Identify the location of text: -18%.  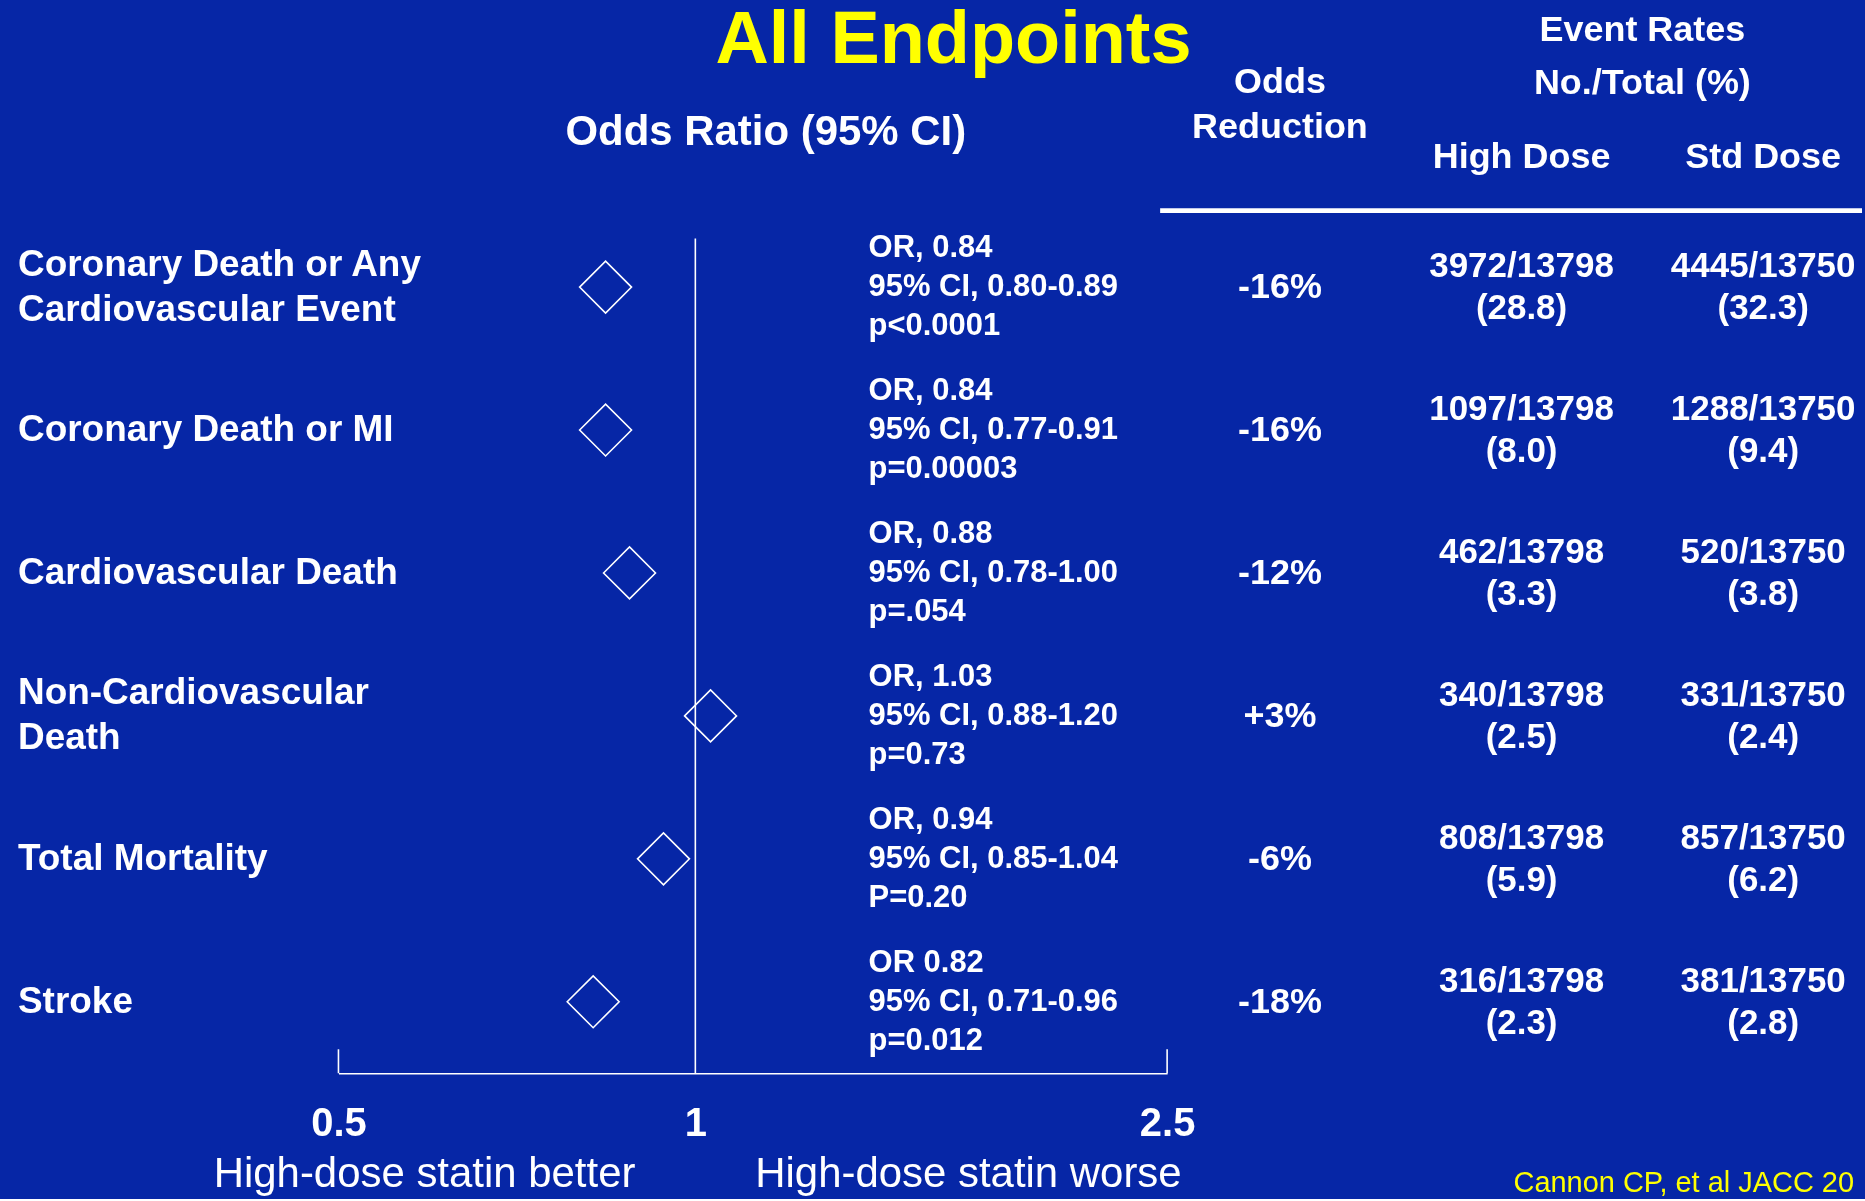
(1279, 1000).